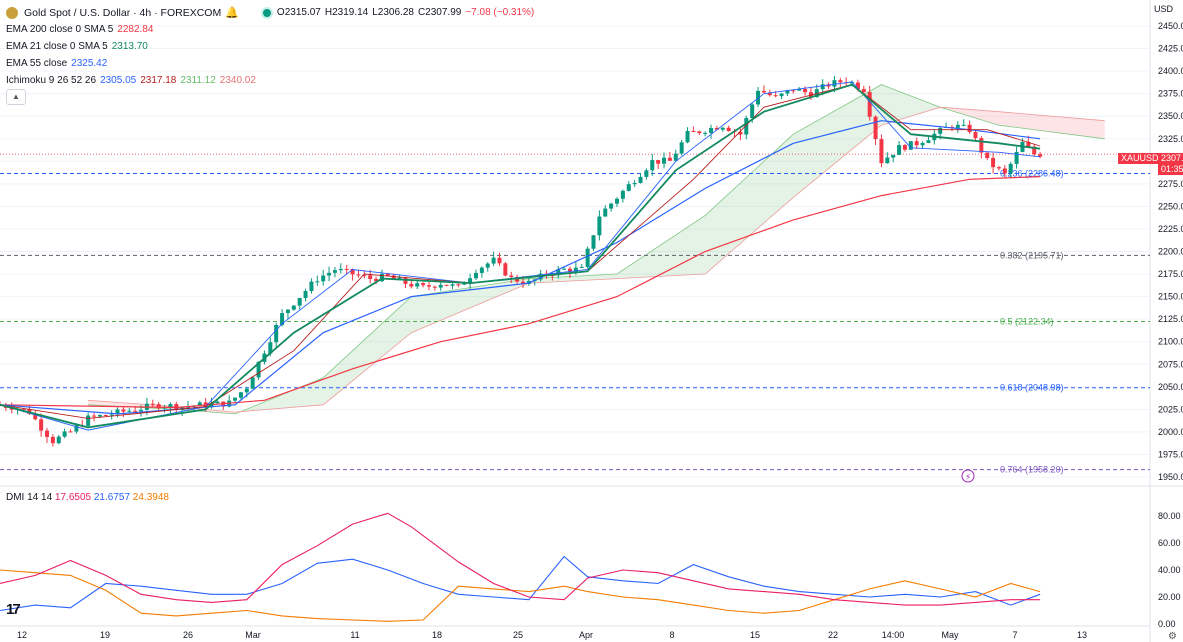 The image size is (1183, 642). Describe the element at coordinates (968, 476) in the screenshot. I see `event-lightning-icon` at that location.